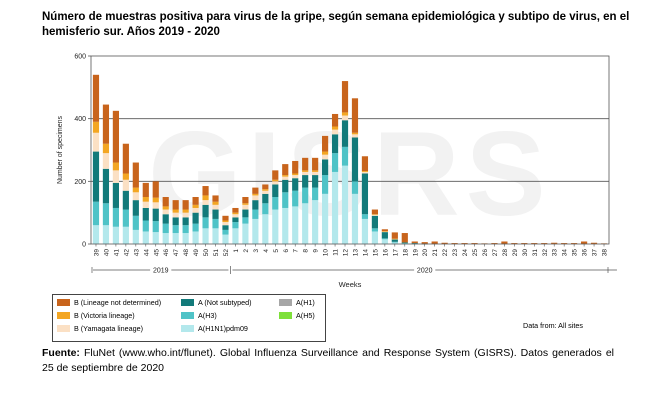 The width and height of the screenshot is (650, 401). What do you see at coordinates (207, 315) in the screenshot?
I see `legend-label: A(H3)` at bounding box center [207, 315].